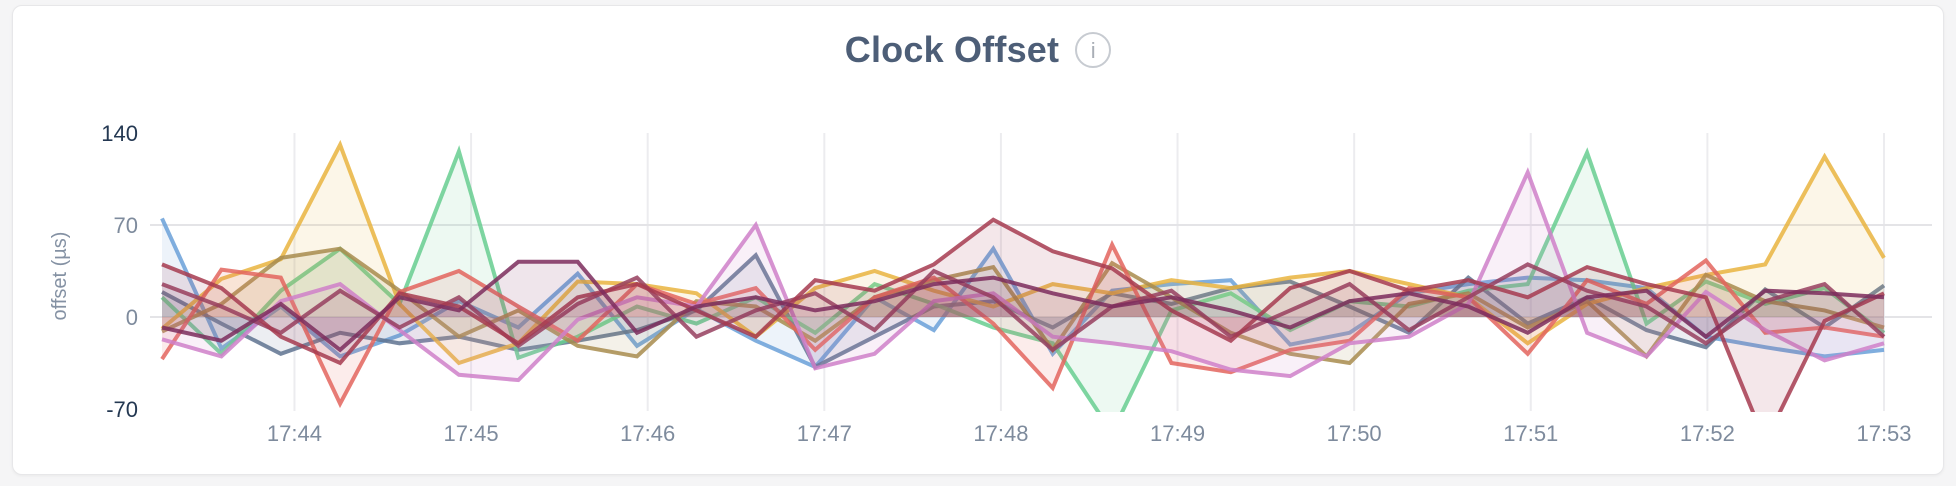 This screenshot has width=1956, height=486. I want to click on info-icon: i, so click(1093, 50).